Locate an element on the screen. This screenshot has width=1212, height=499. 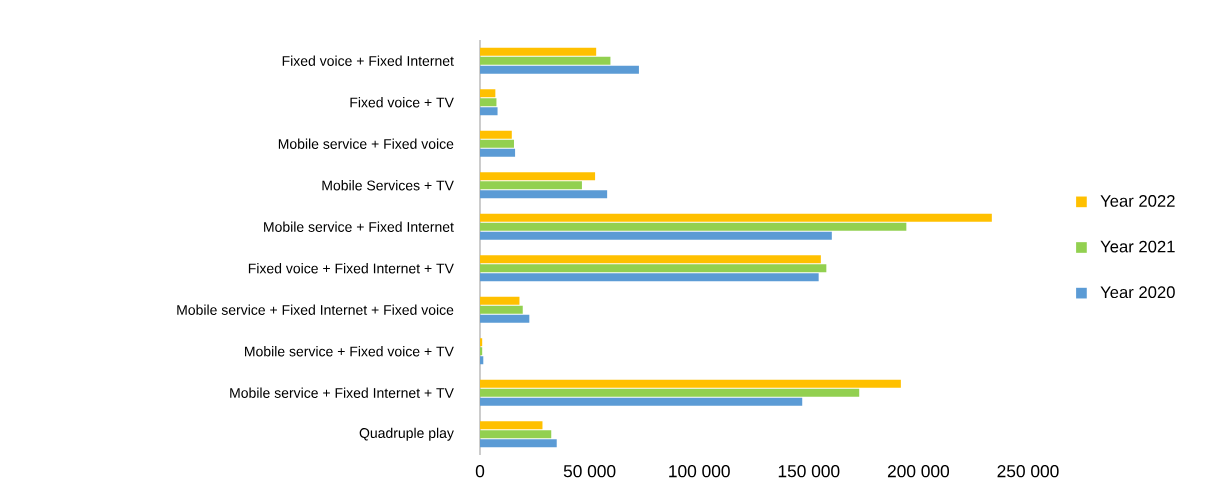
y-tick-label: Mobile service + Fixed Internet + TV is located at coordinates (342, 392).